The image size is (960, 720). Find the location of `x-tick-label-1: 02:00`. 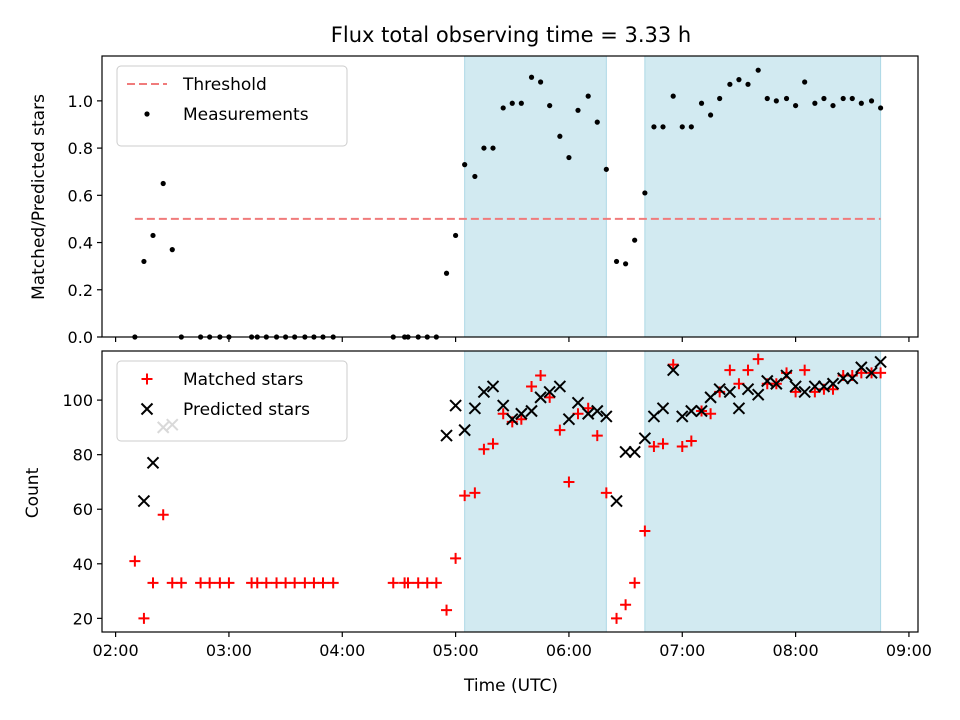

x-tick-label-1: 02:00 is located at coordinates (116, 650).